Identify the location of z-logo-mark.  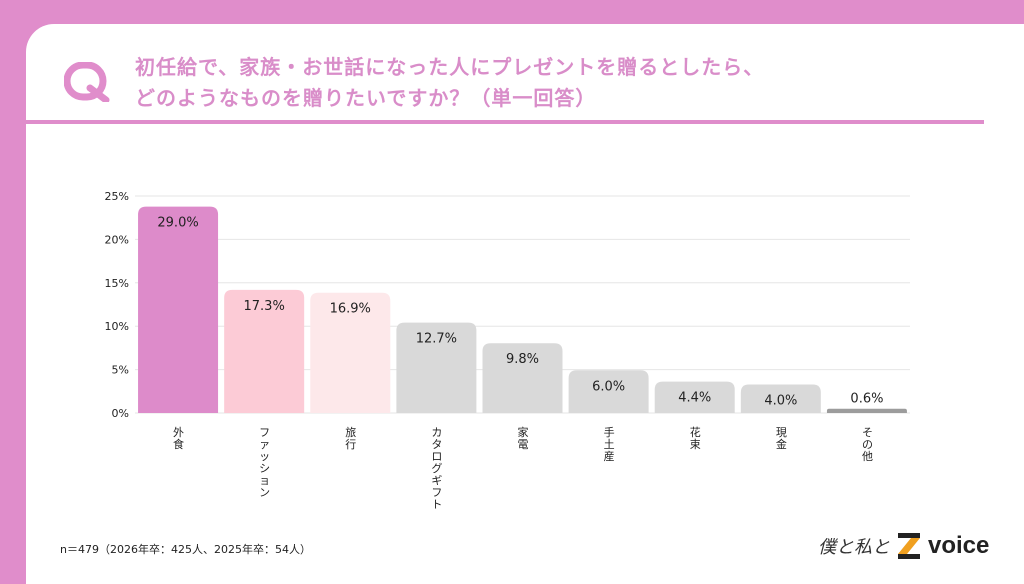
(909, 546).